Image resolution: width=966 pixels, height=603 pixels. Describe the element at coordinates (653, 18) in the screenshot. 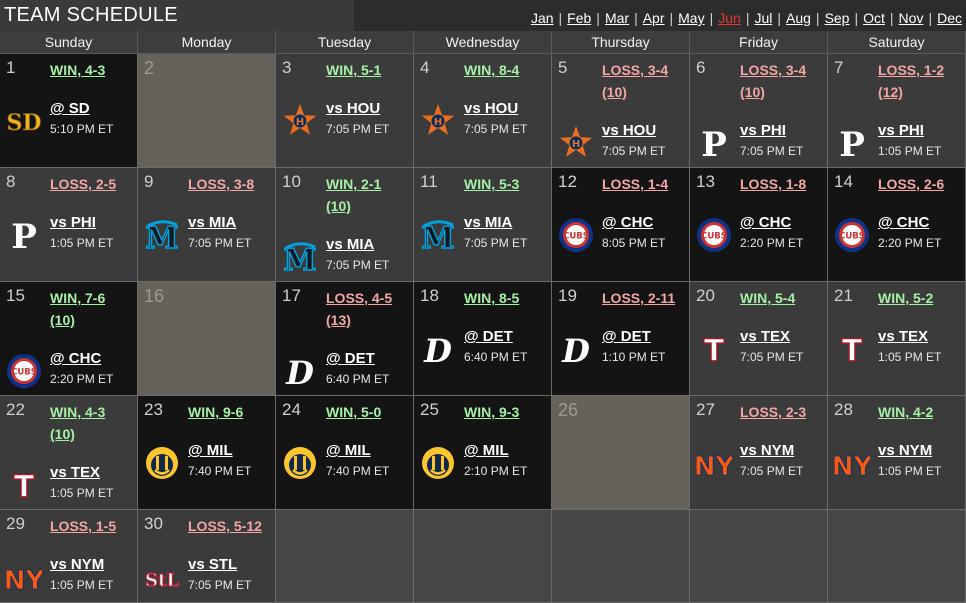

I see `month-link-apr: Apr` at that location.